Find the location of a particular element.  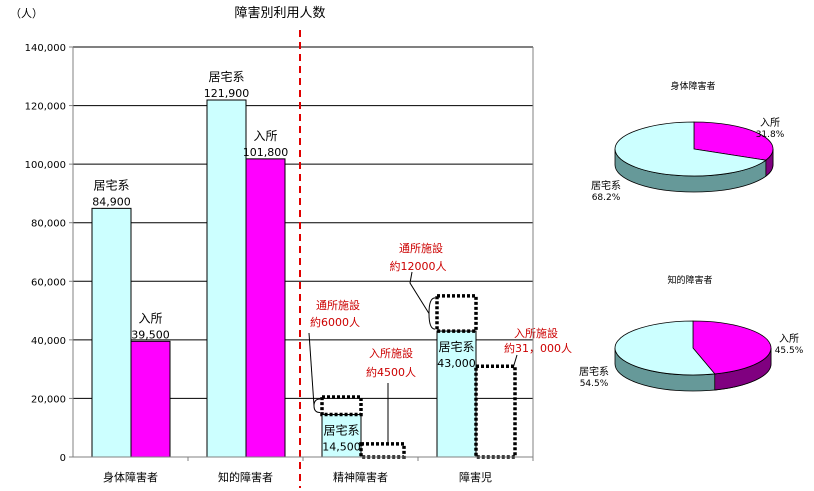

chart-title: 障害別利用人数 is located at coordinates (279, 13).